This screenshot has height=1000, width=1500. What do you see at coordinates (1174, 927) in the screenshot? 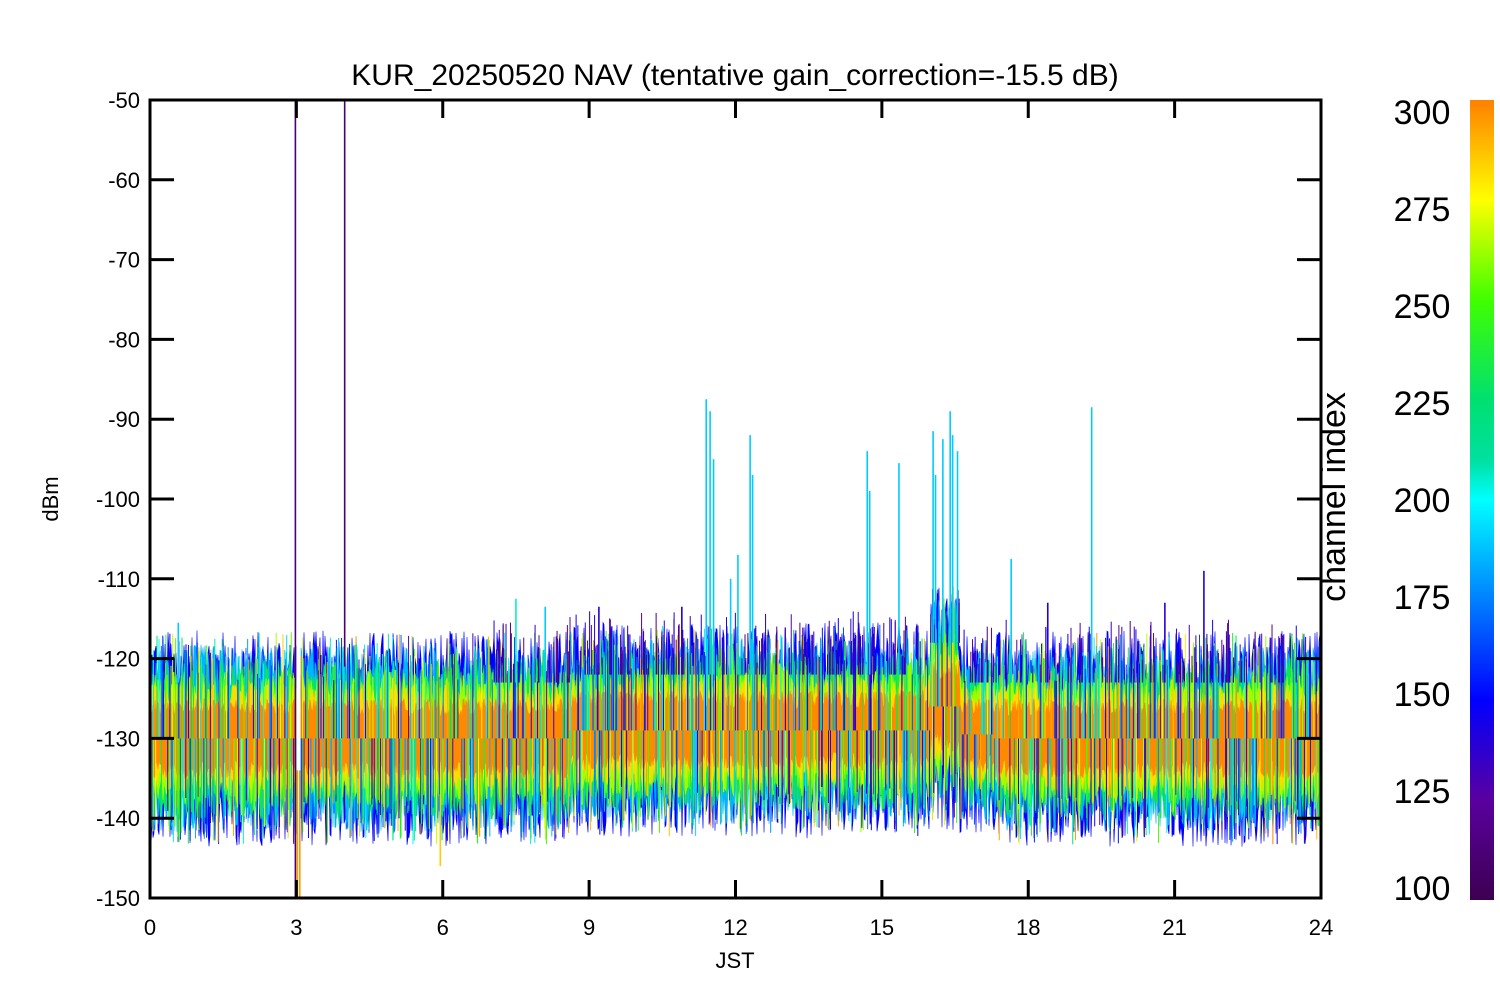
I see `x-tick-label: 21` at bounding box center [1174, 927].